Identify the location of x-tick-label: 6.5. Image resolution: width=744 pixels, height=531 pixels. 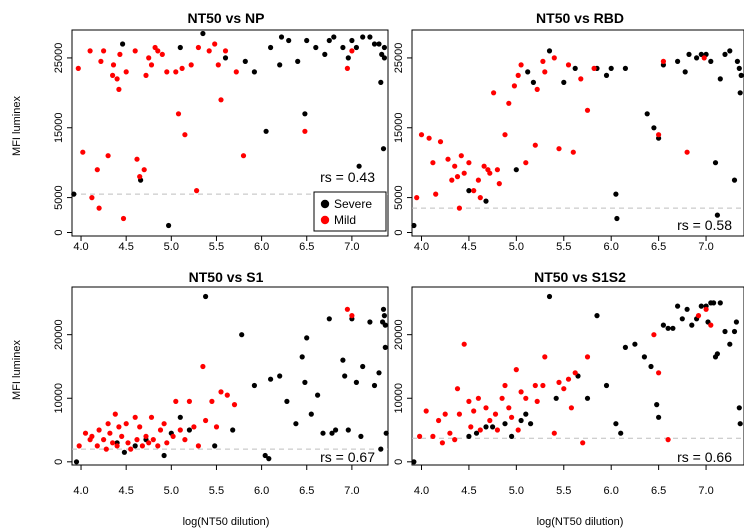
(306, 247).